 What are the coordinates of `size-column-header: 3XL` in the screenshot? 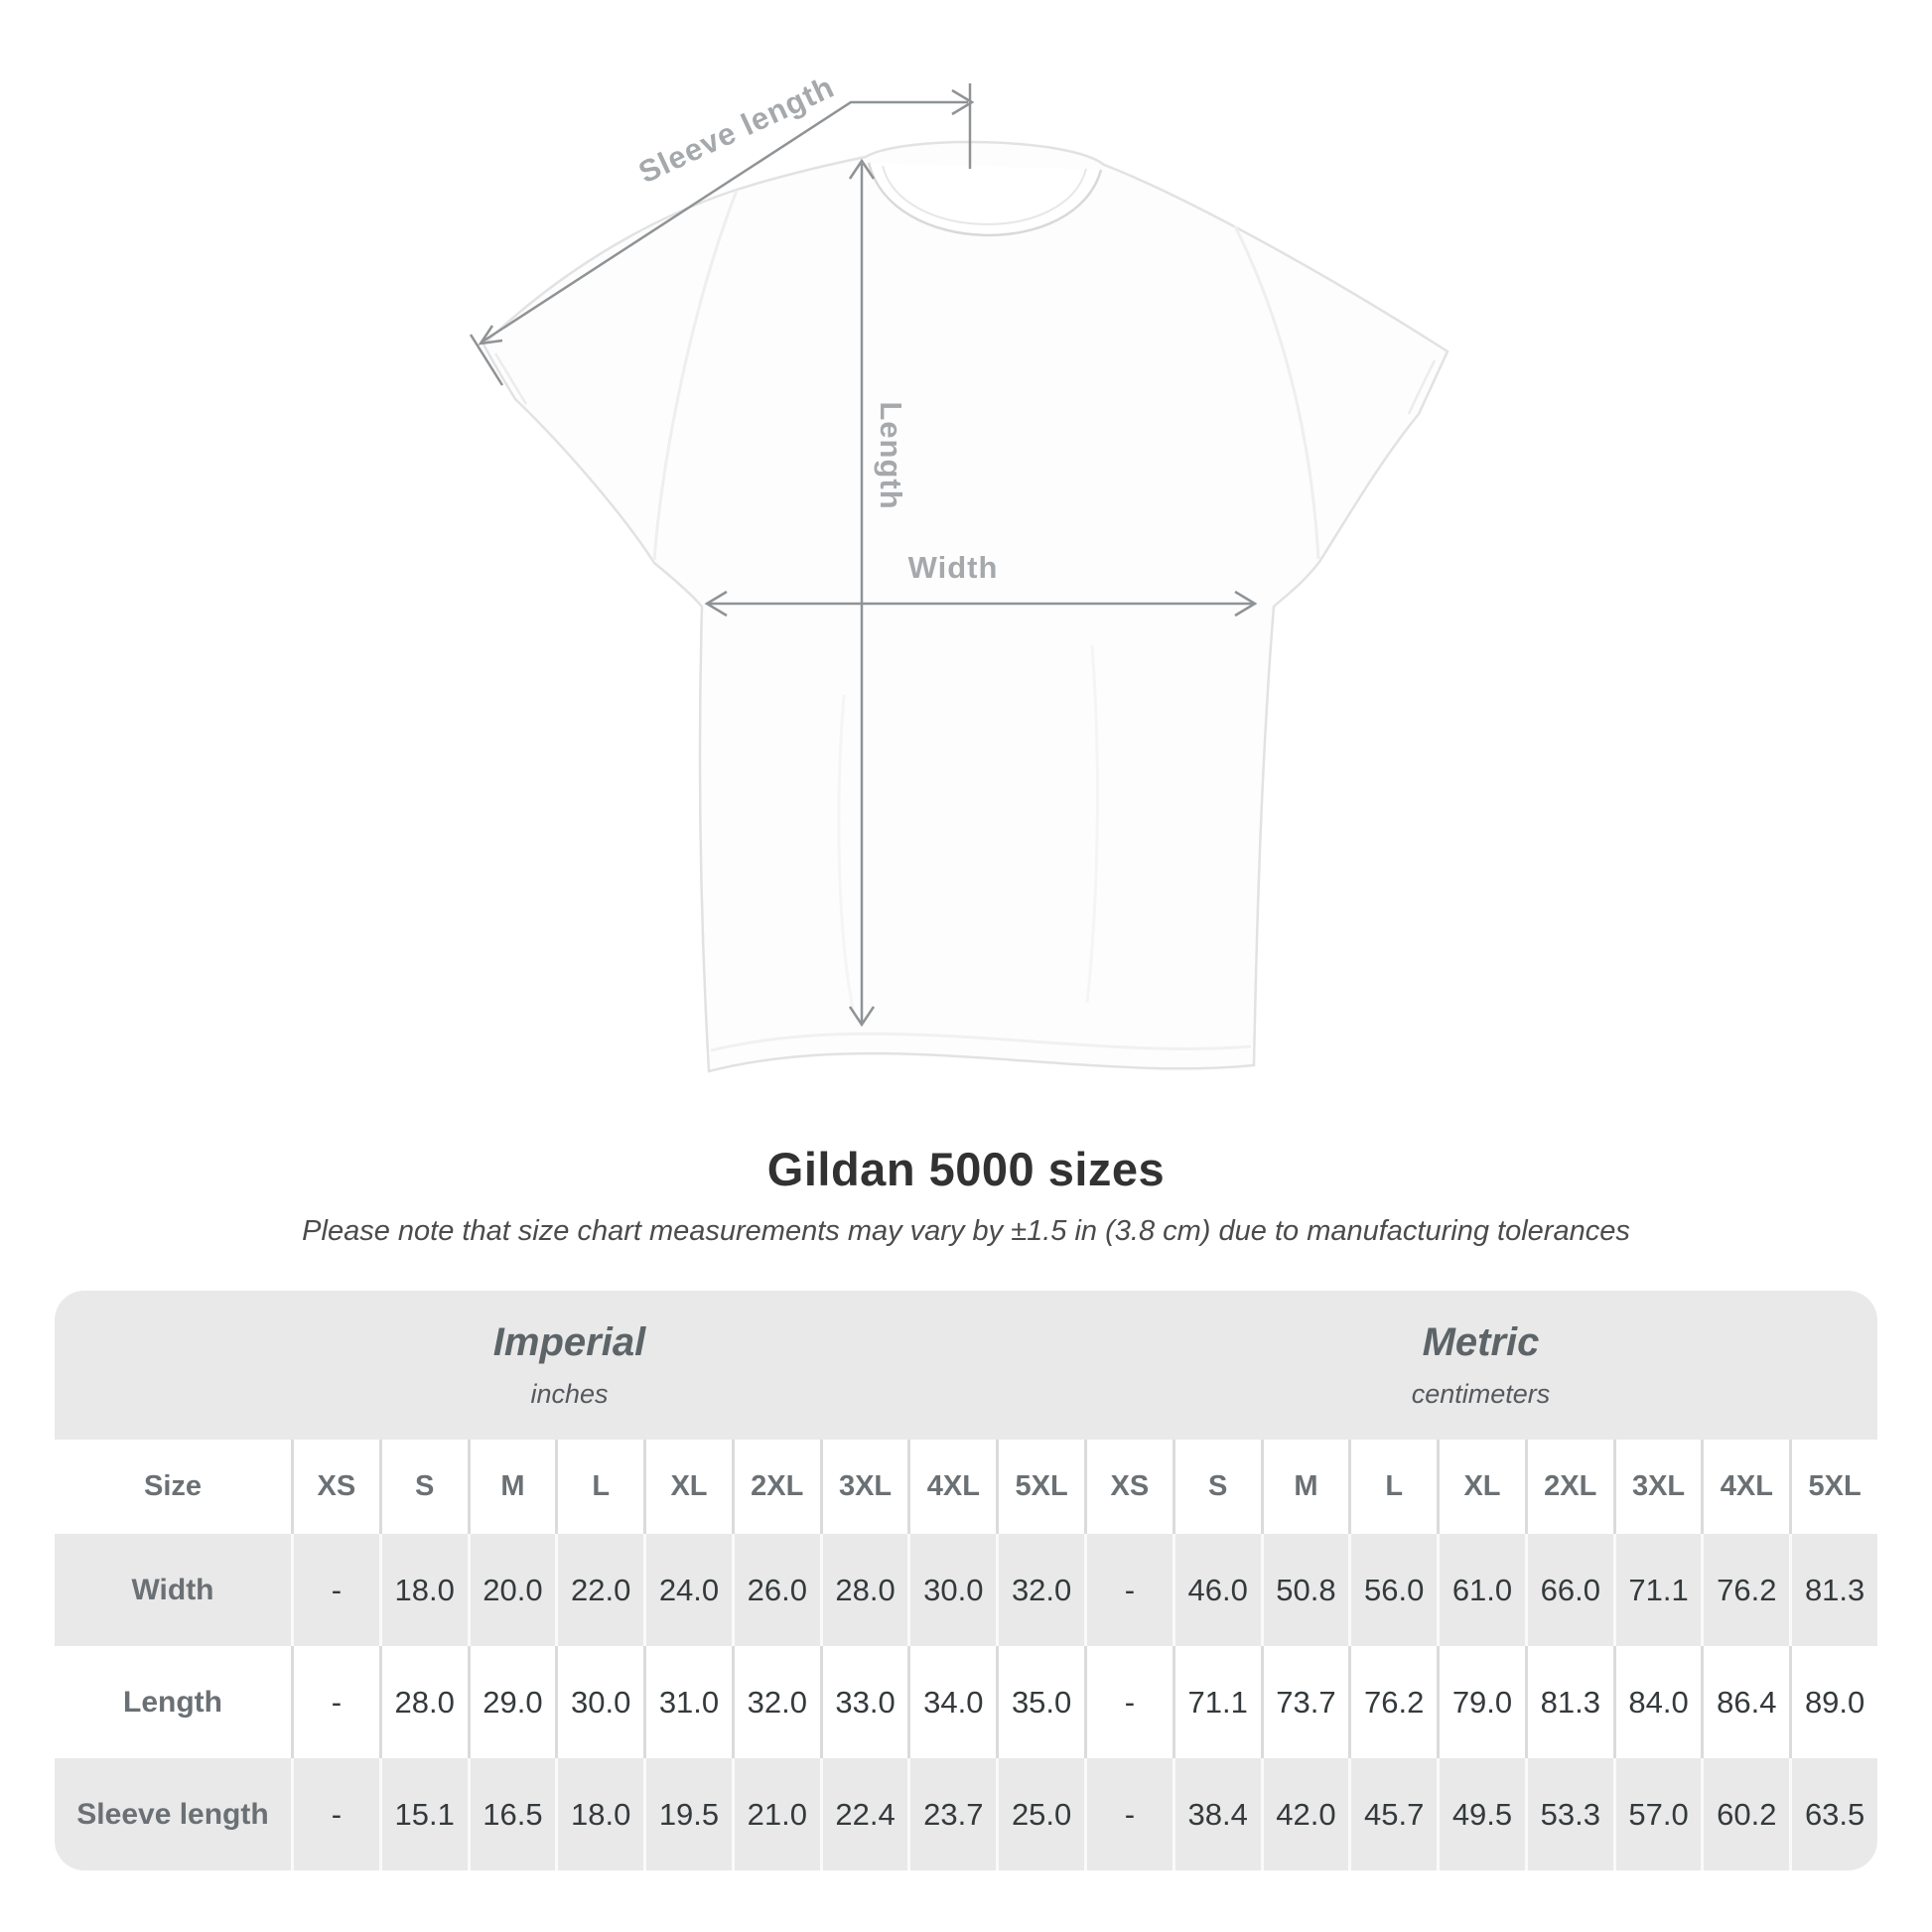 It's located at (864, 1487).